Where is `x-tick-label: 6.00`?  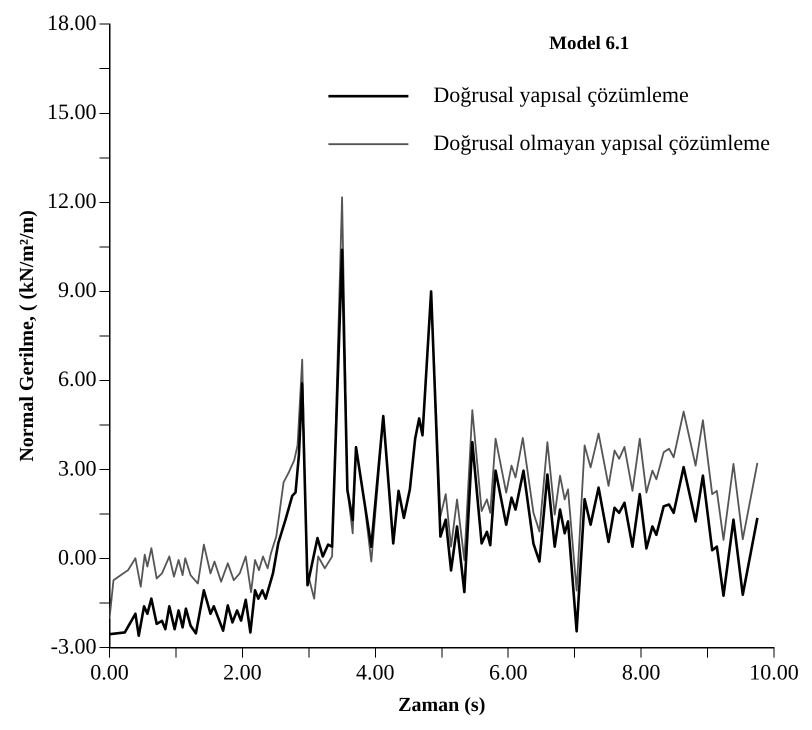 x-tick-label: 6.00 is located at coordinates (508, 672).